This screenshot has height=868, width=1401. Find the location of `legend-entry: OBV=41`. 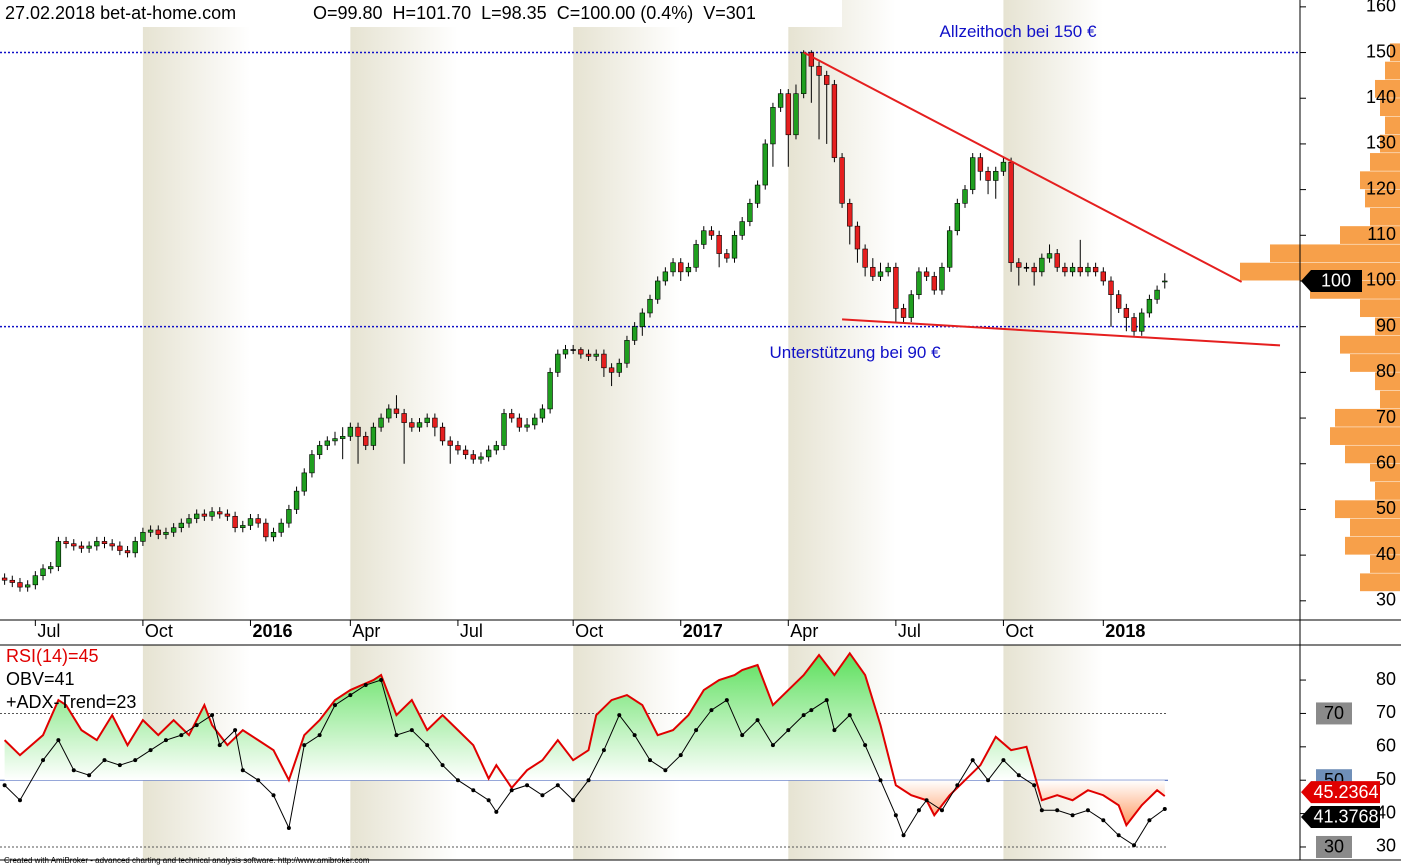

legend-entry: OBV=41 is located at coordinates (40, 679).